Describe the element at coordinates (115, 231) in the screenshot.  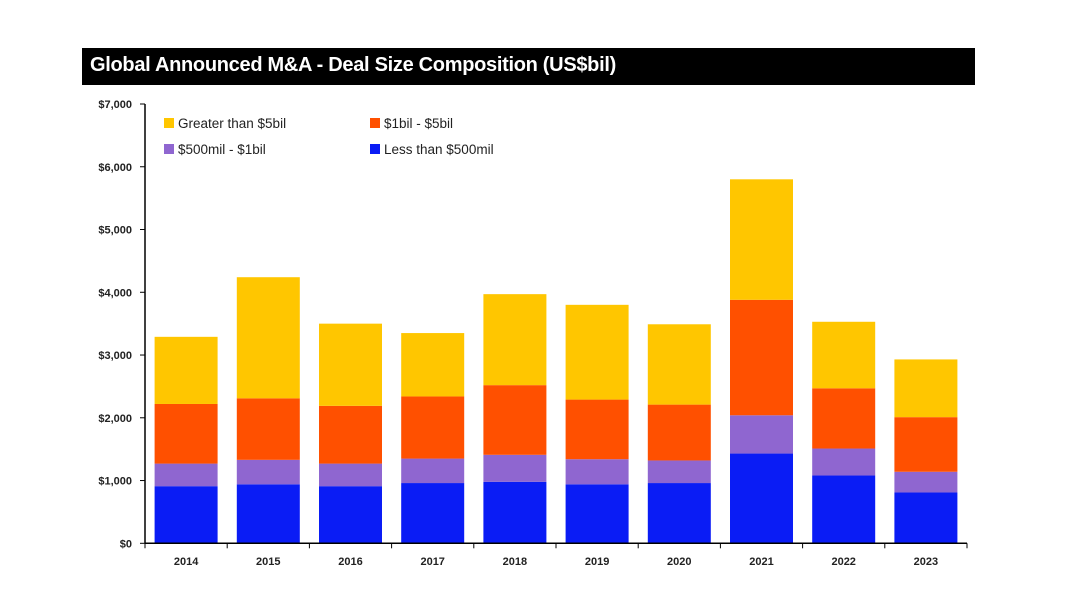
I see `y-tick-label: $5,000` at that location.